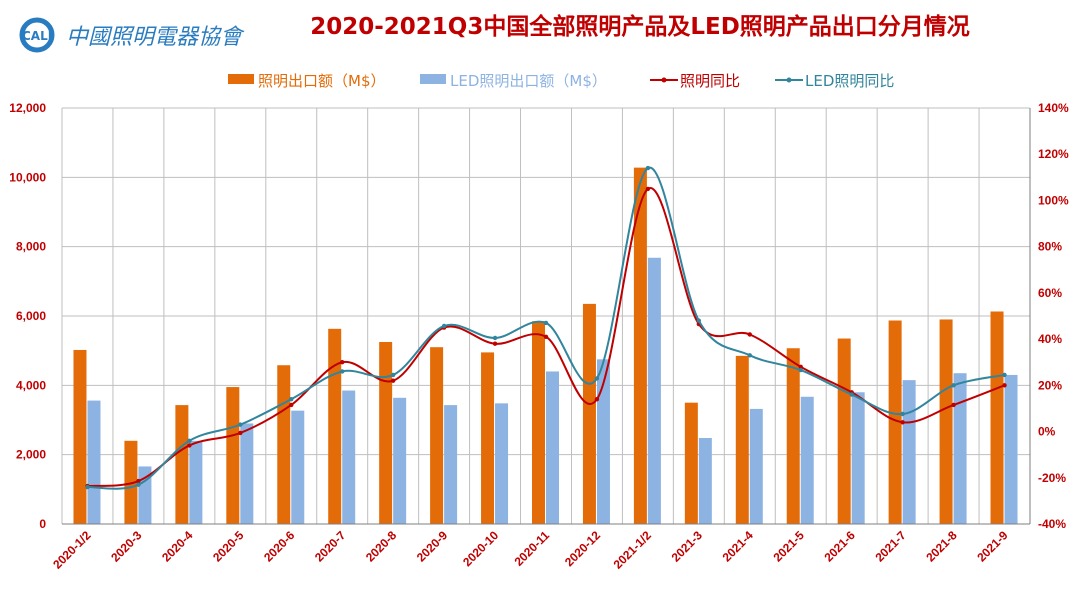 The width and height of the screenshot is (1080, 599). Describe the element at coordinates (582, 548) in the screenshot. I see `x-tick-label: 2020-12` at that location.